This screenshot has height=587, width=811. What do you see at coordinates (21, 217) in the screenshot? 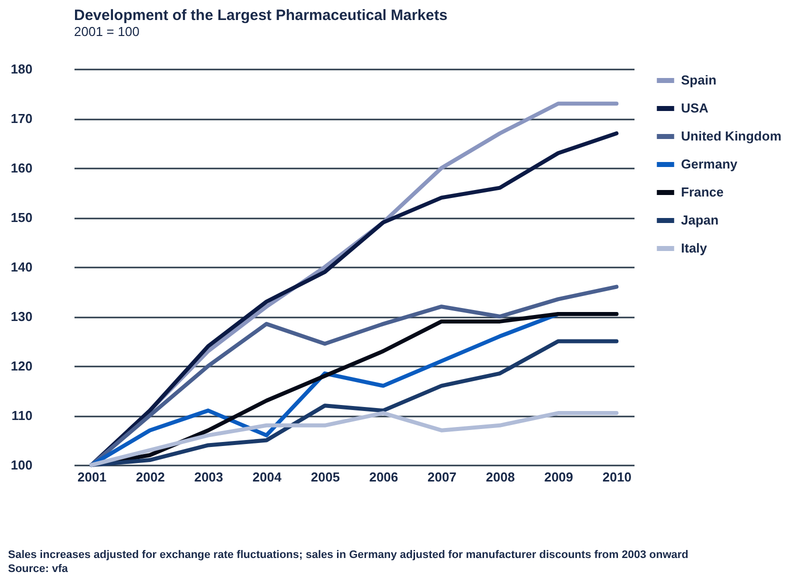
I see `y-tick-label: 150` at bounding box center [21, 217].